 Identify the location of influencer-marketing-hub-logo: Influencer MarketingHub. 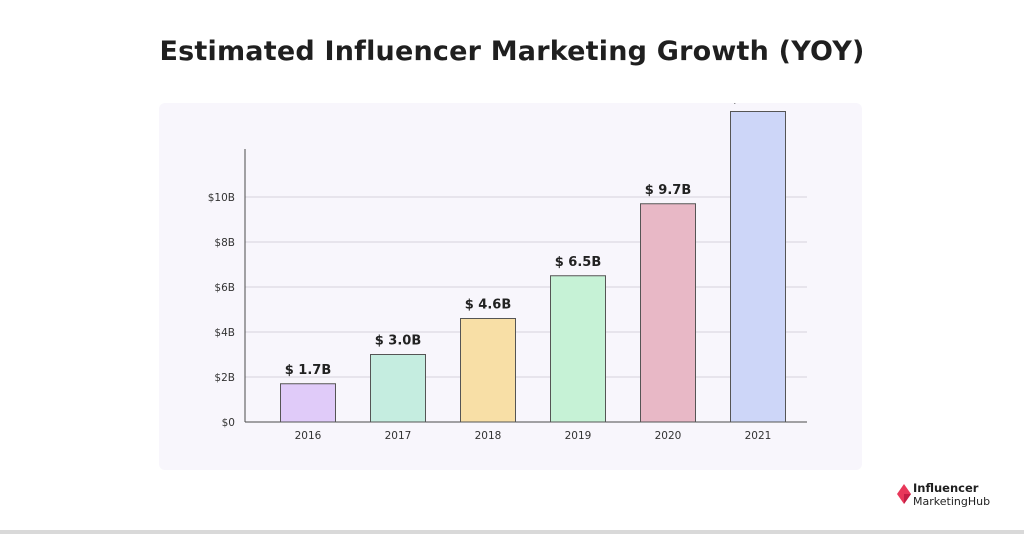
(957, 496).